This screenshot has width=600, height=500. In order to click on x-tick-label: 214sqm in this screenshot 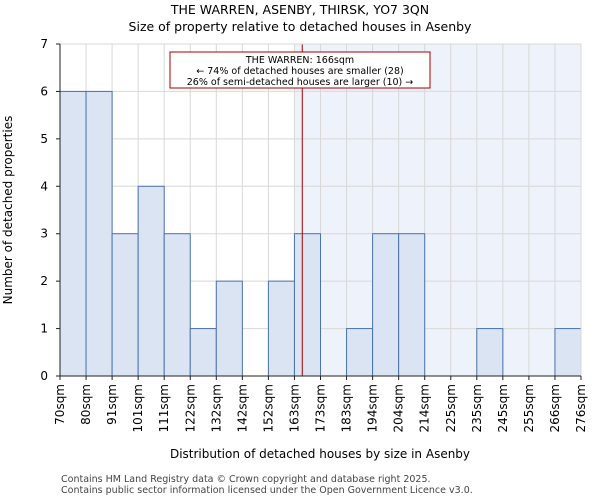, I will do `click(425, 408)`.